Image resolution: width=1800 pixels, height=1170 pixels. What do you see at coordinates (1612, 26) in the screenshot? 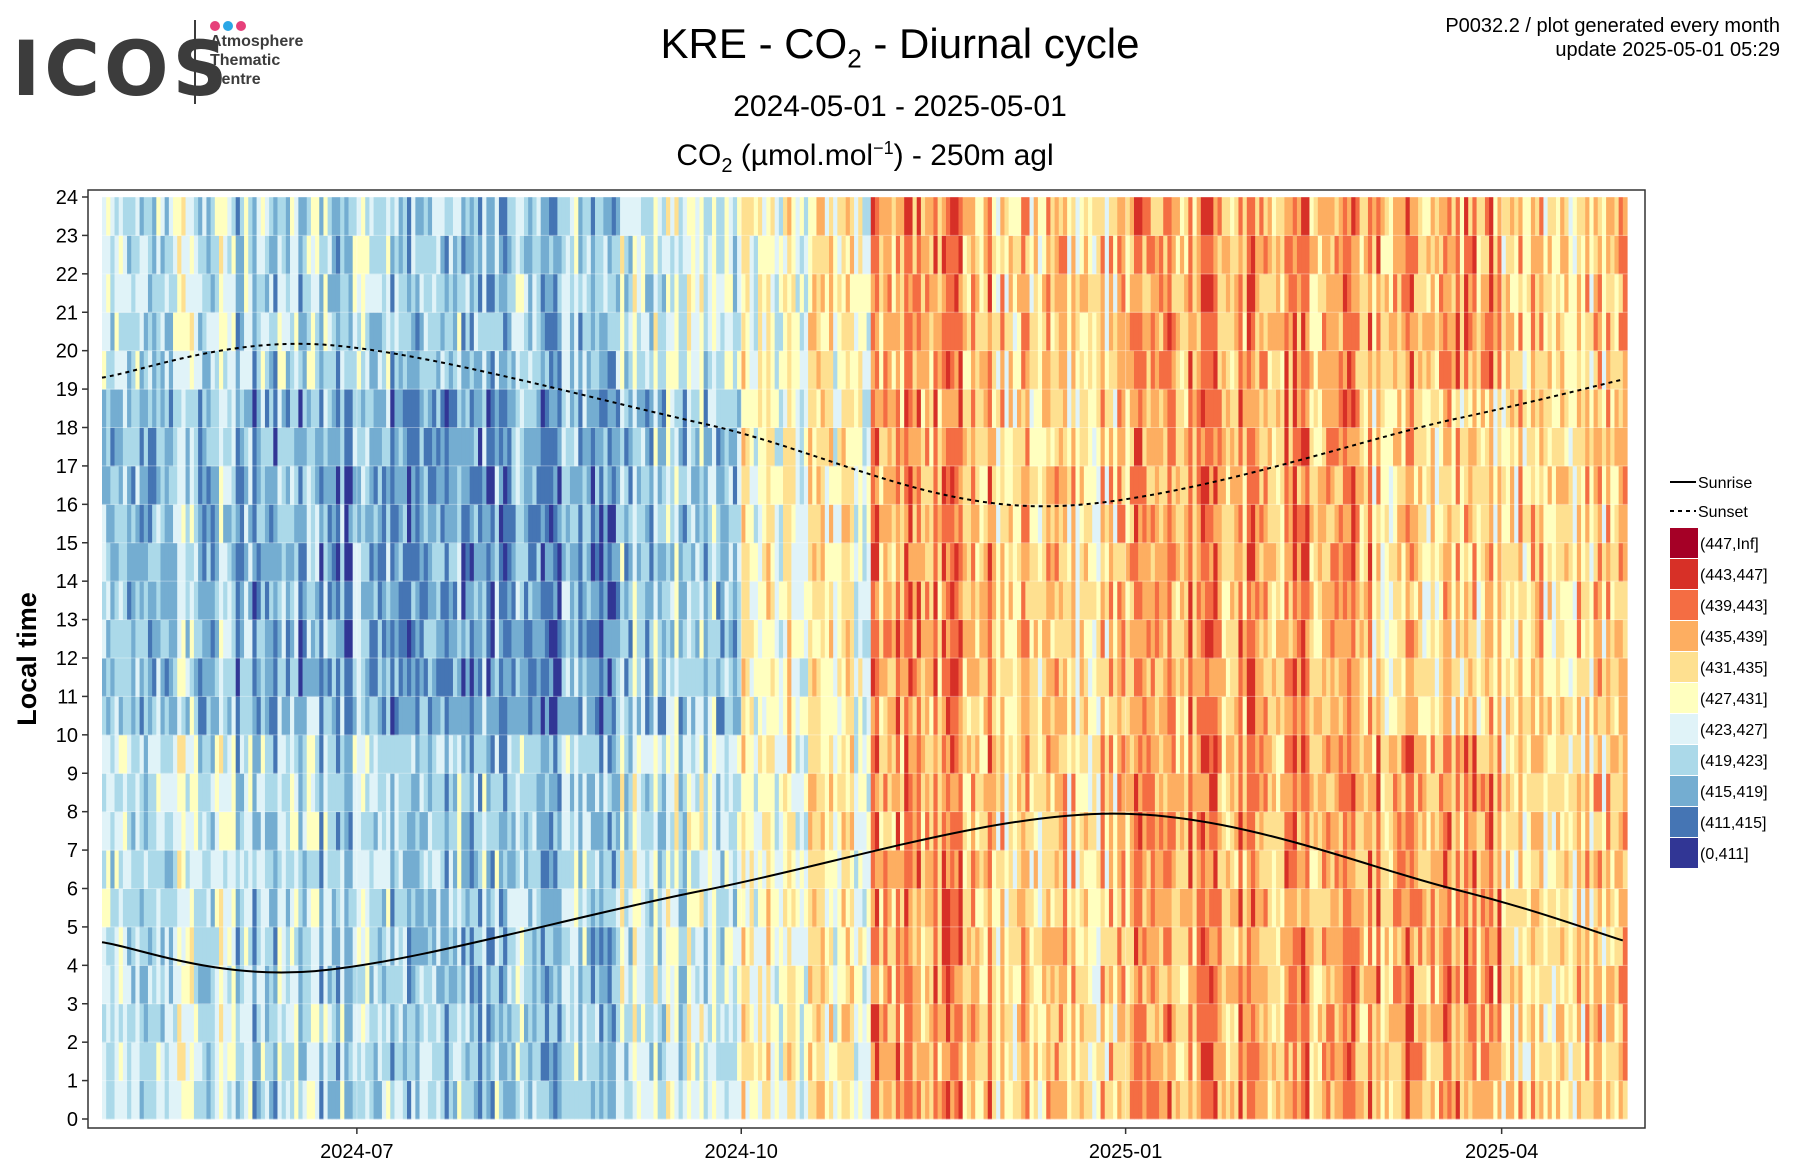
I see `meta-line-1: P0032.2 / plot generated every month` at bounding box center [1612, 26].